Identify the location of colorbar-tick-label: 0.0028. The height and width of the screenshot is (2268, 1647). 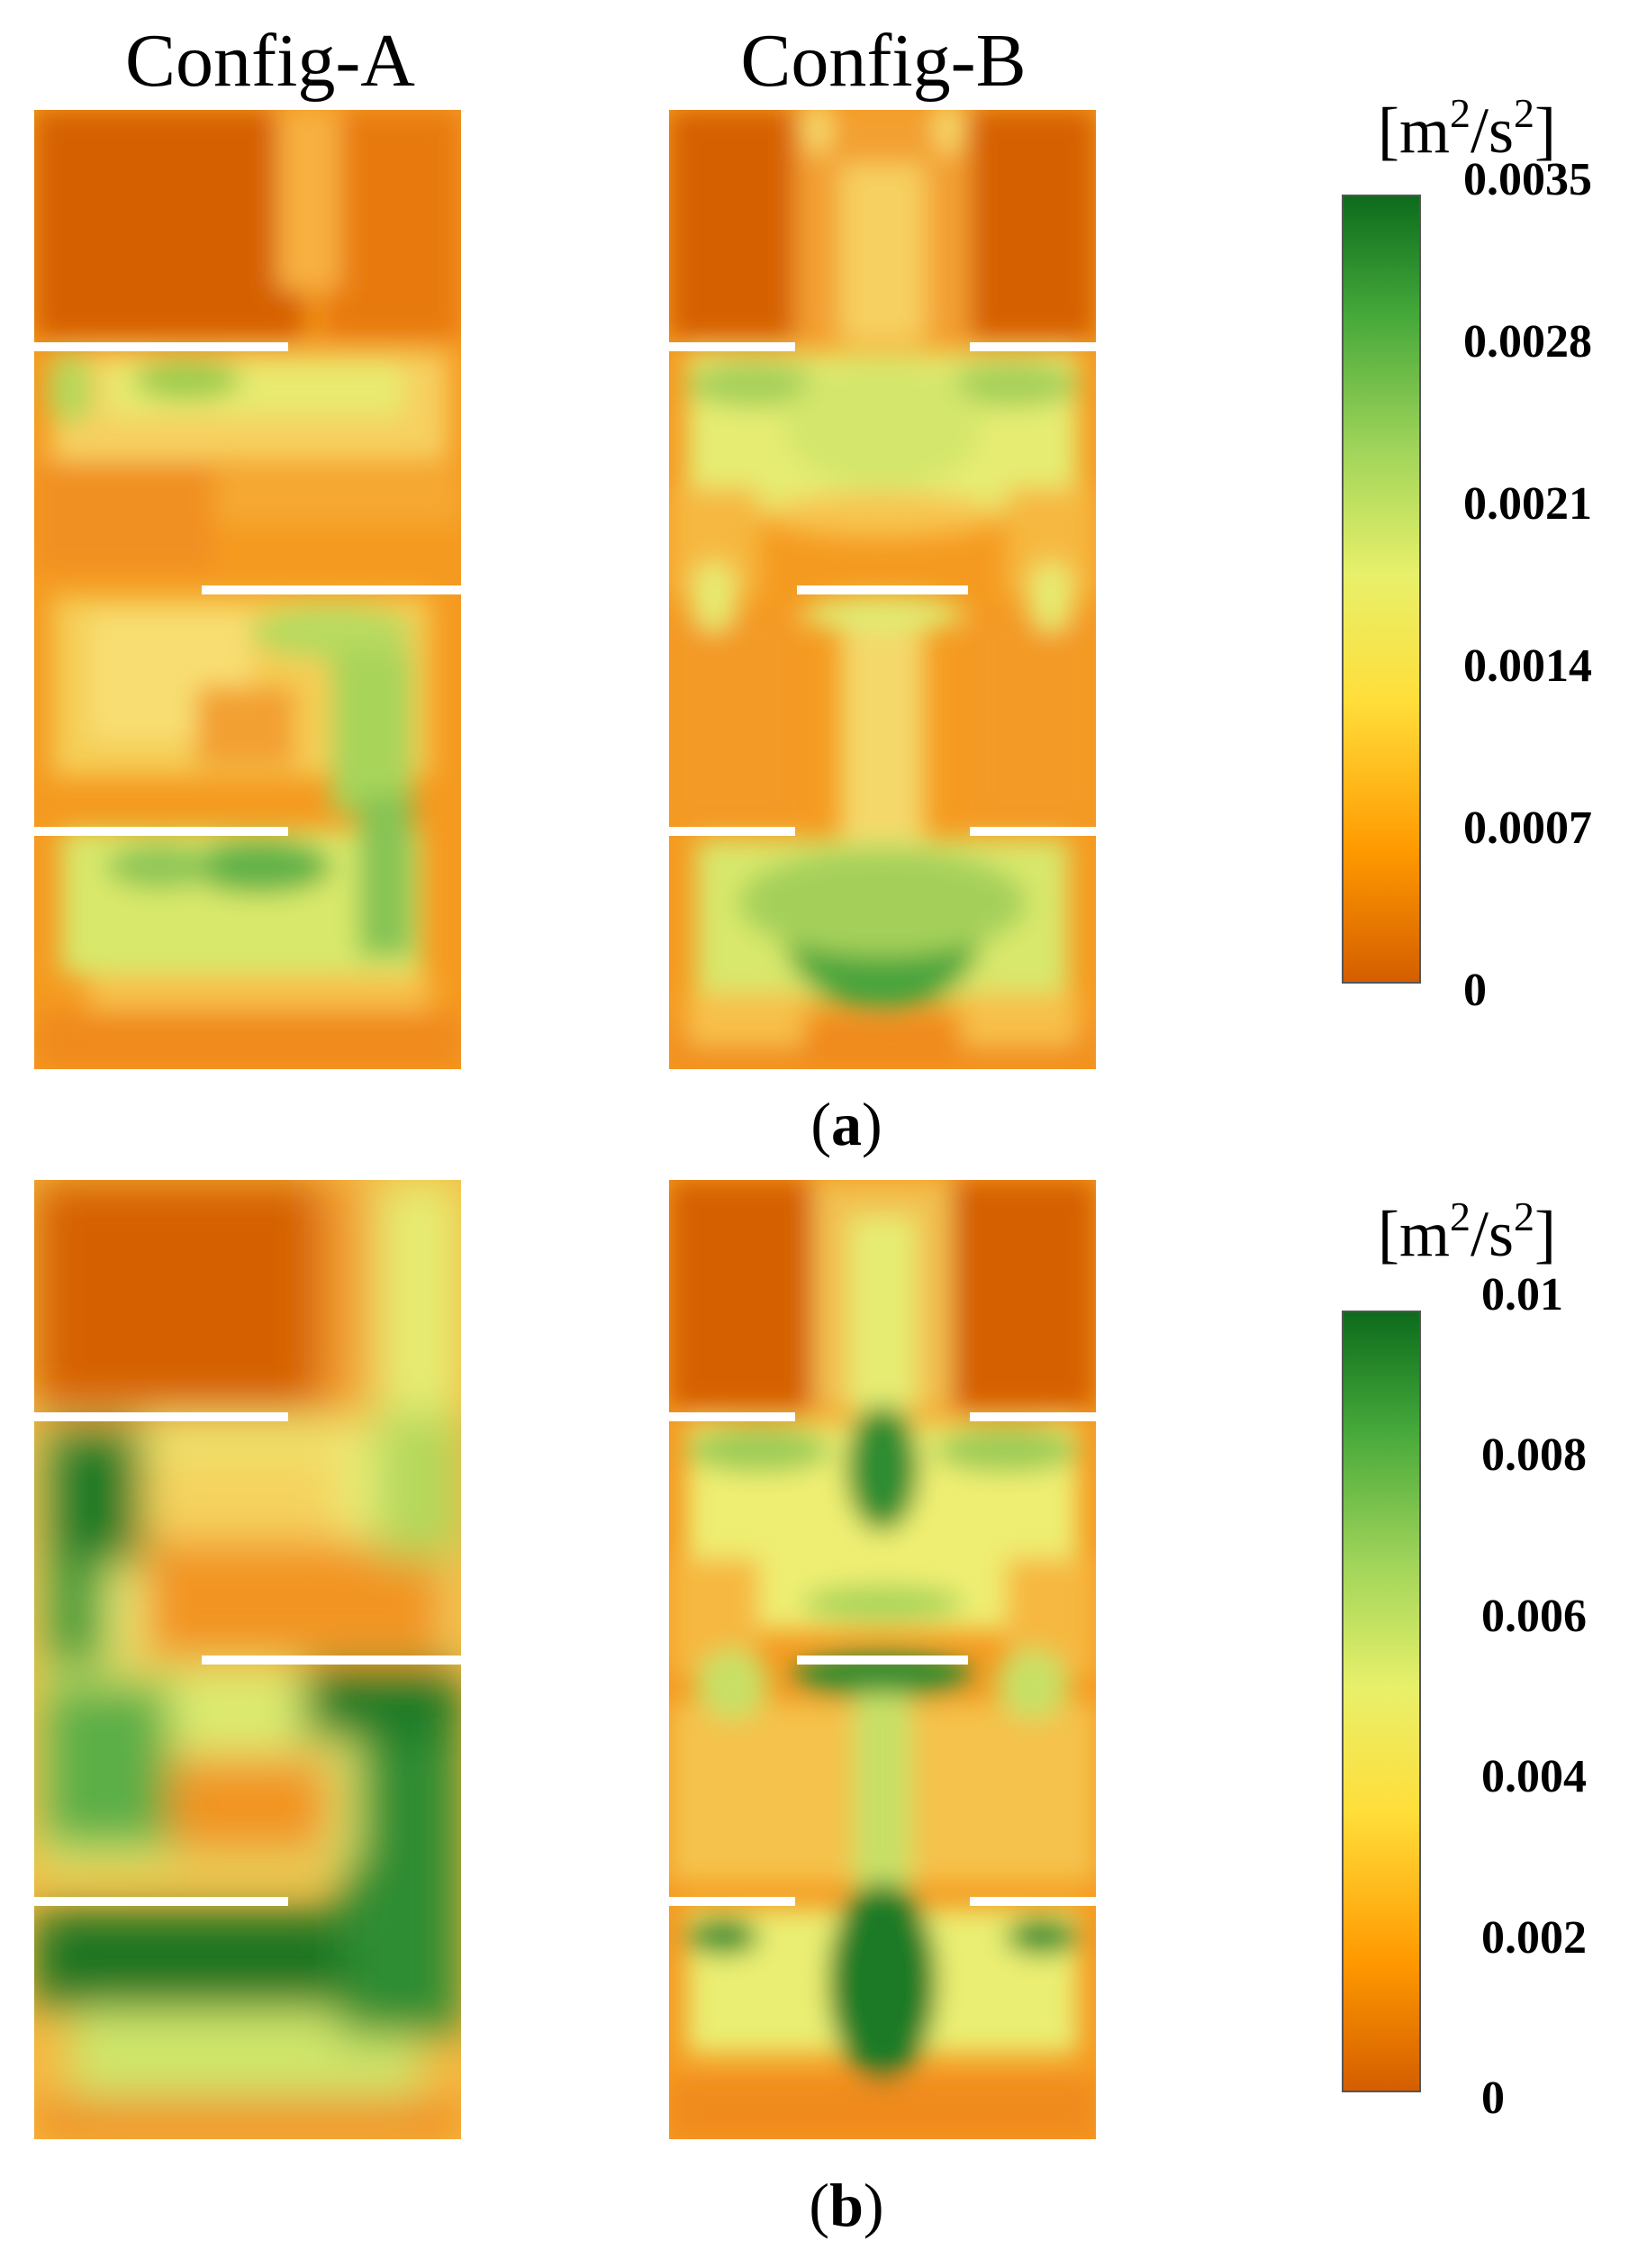
(1527, 341).